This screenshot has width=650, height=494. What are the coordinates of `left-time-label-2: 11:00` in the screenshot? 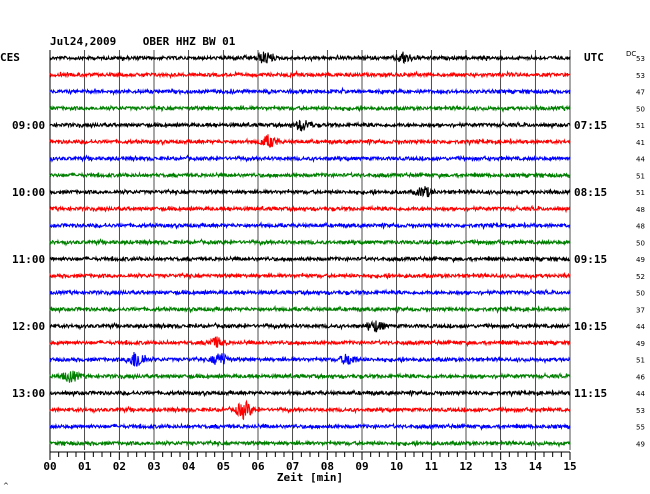 It's located at (28, 259).